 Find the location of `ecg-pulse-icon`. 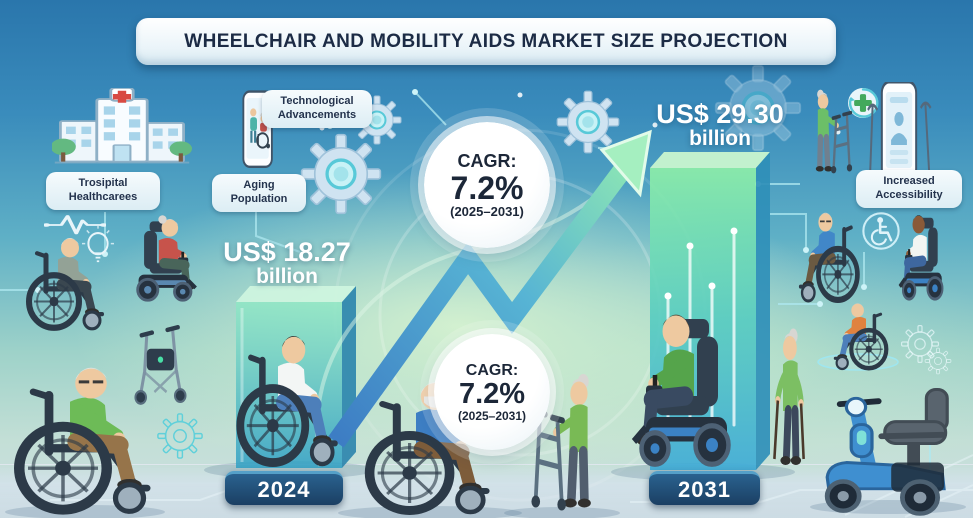

ecg-pulse-icon is located at coordinates (75, 225).